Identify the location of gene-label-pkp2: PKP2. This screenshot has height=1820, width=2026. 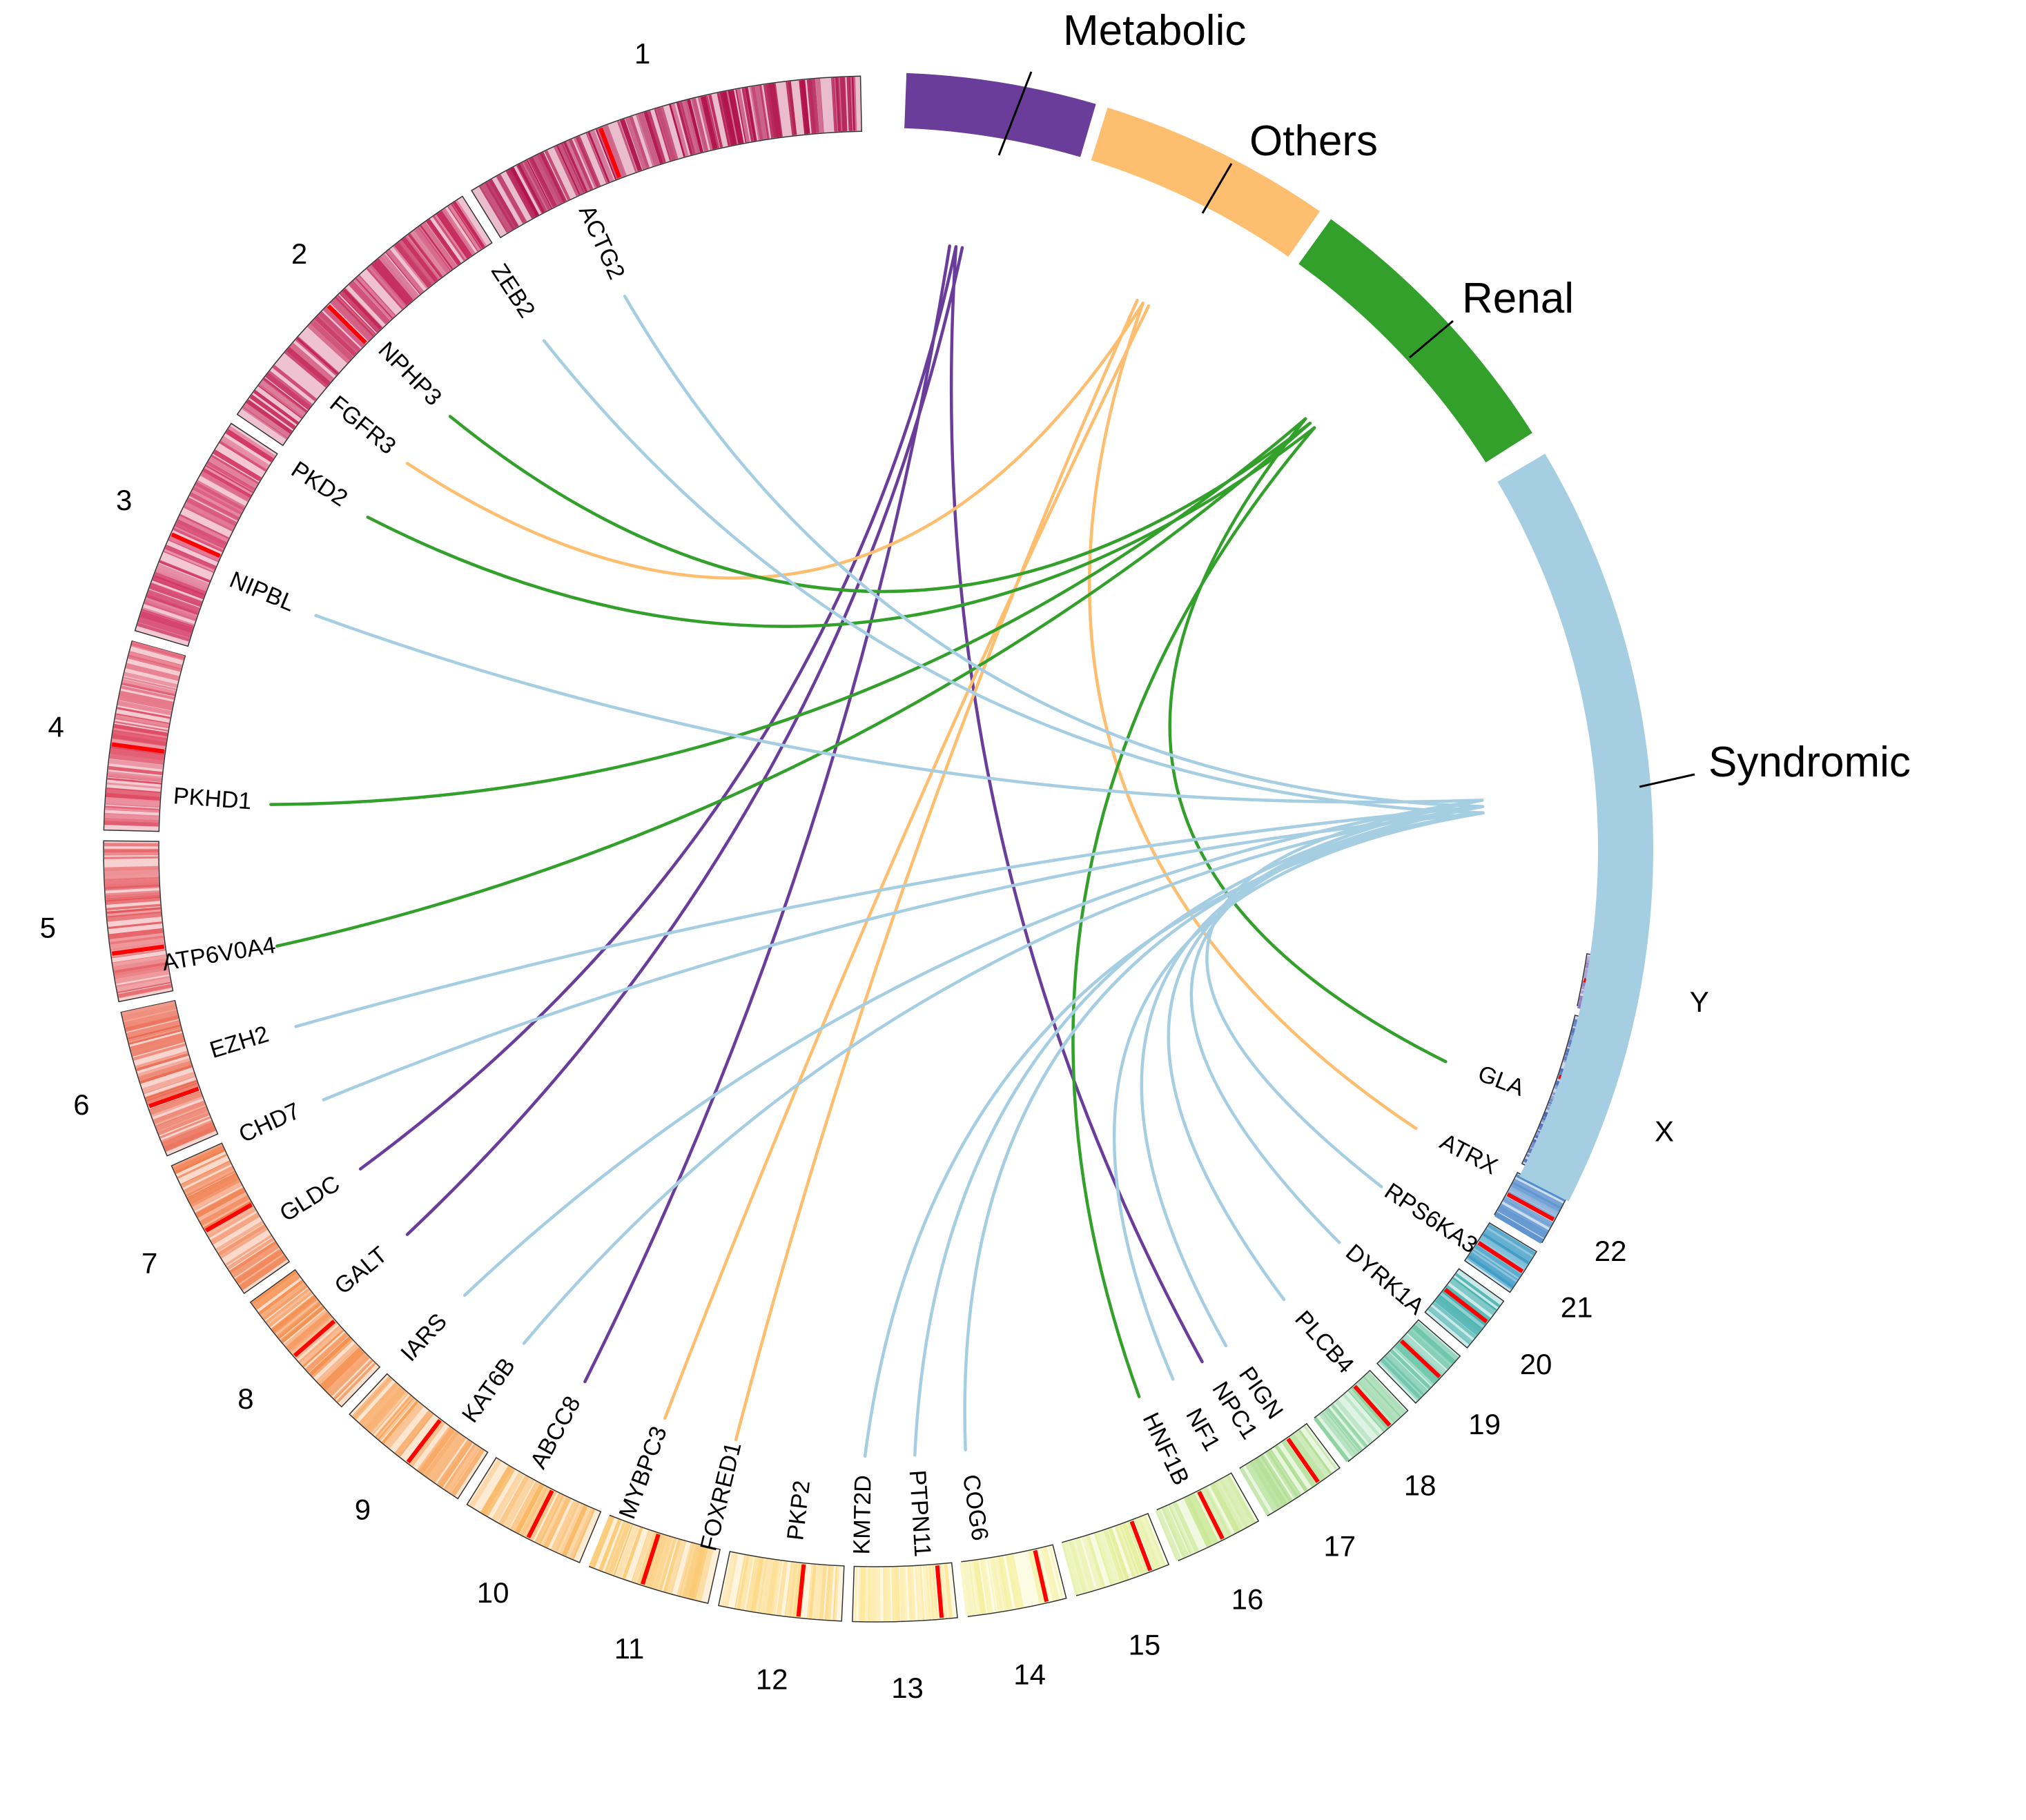
(799, 1510).